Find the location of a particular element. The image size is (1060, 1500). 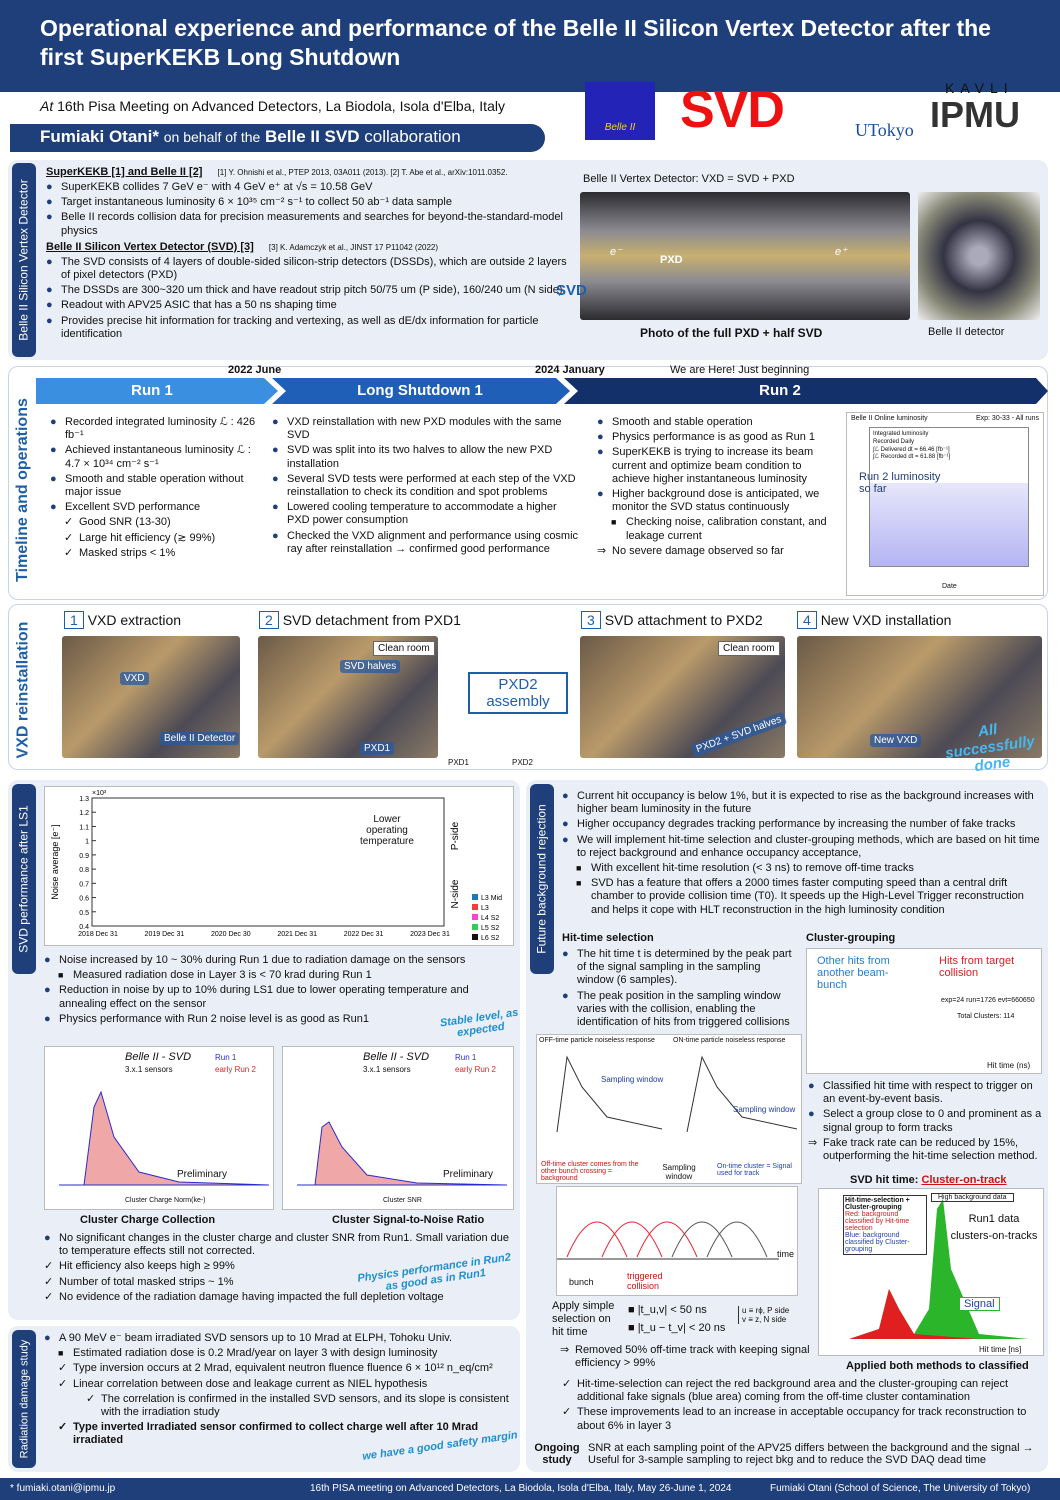

date: 2024 January is located at coordinates (570, 370).